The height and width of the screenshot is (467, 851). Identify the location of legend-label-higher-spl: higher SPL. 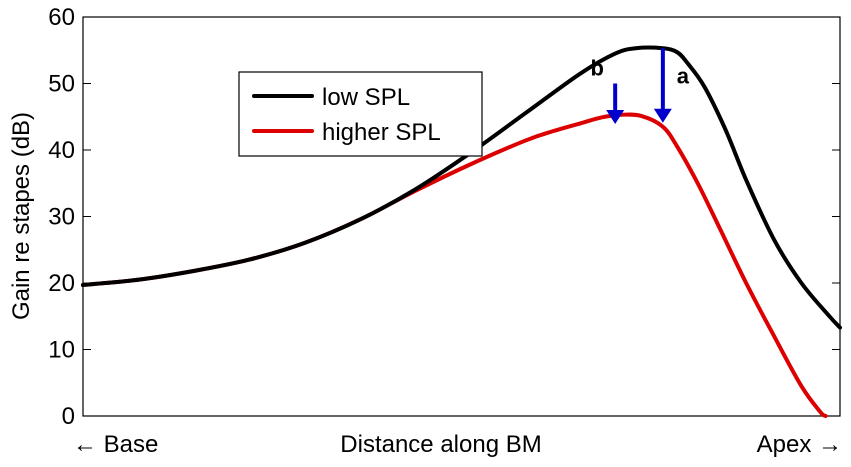
(381, 132).